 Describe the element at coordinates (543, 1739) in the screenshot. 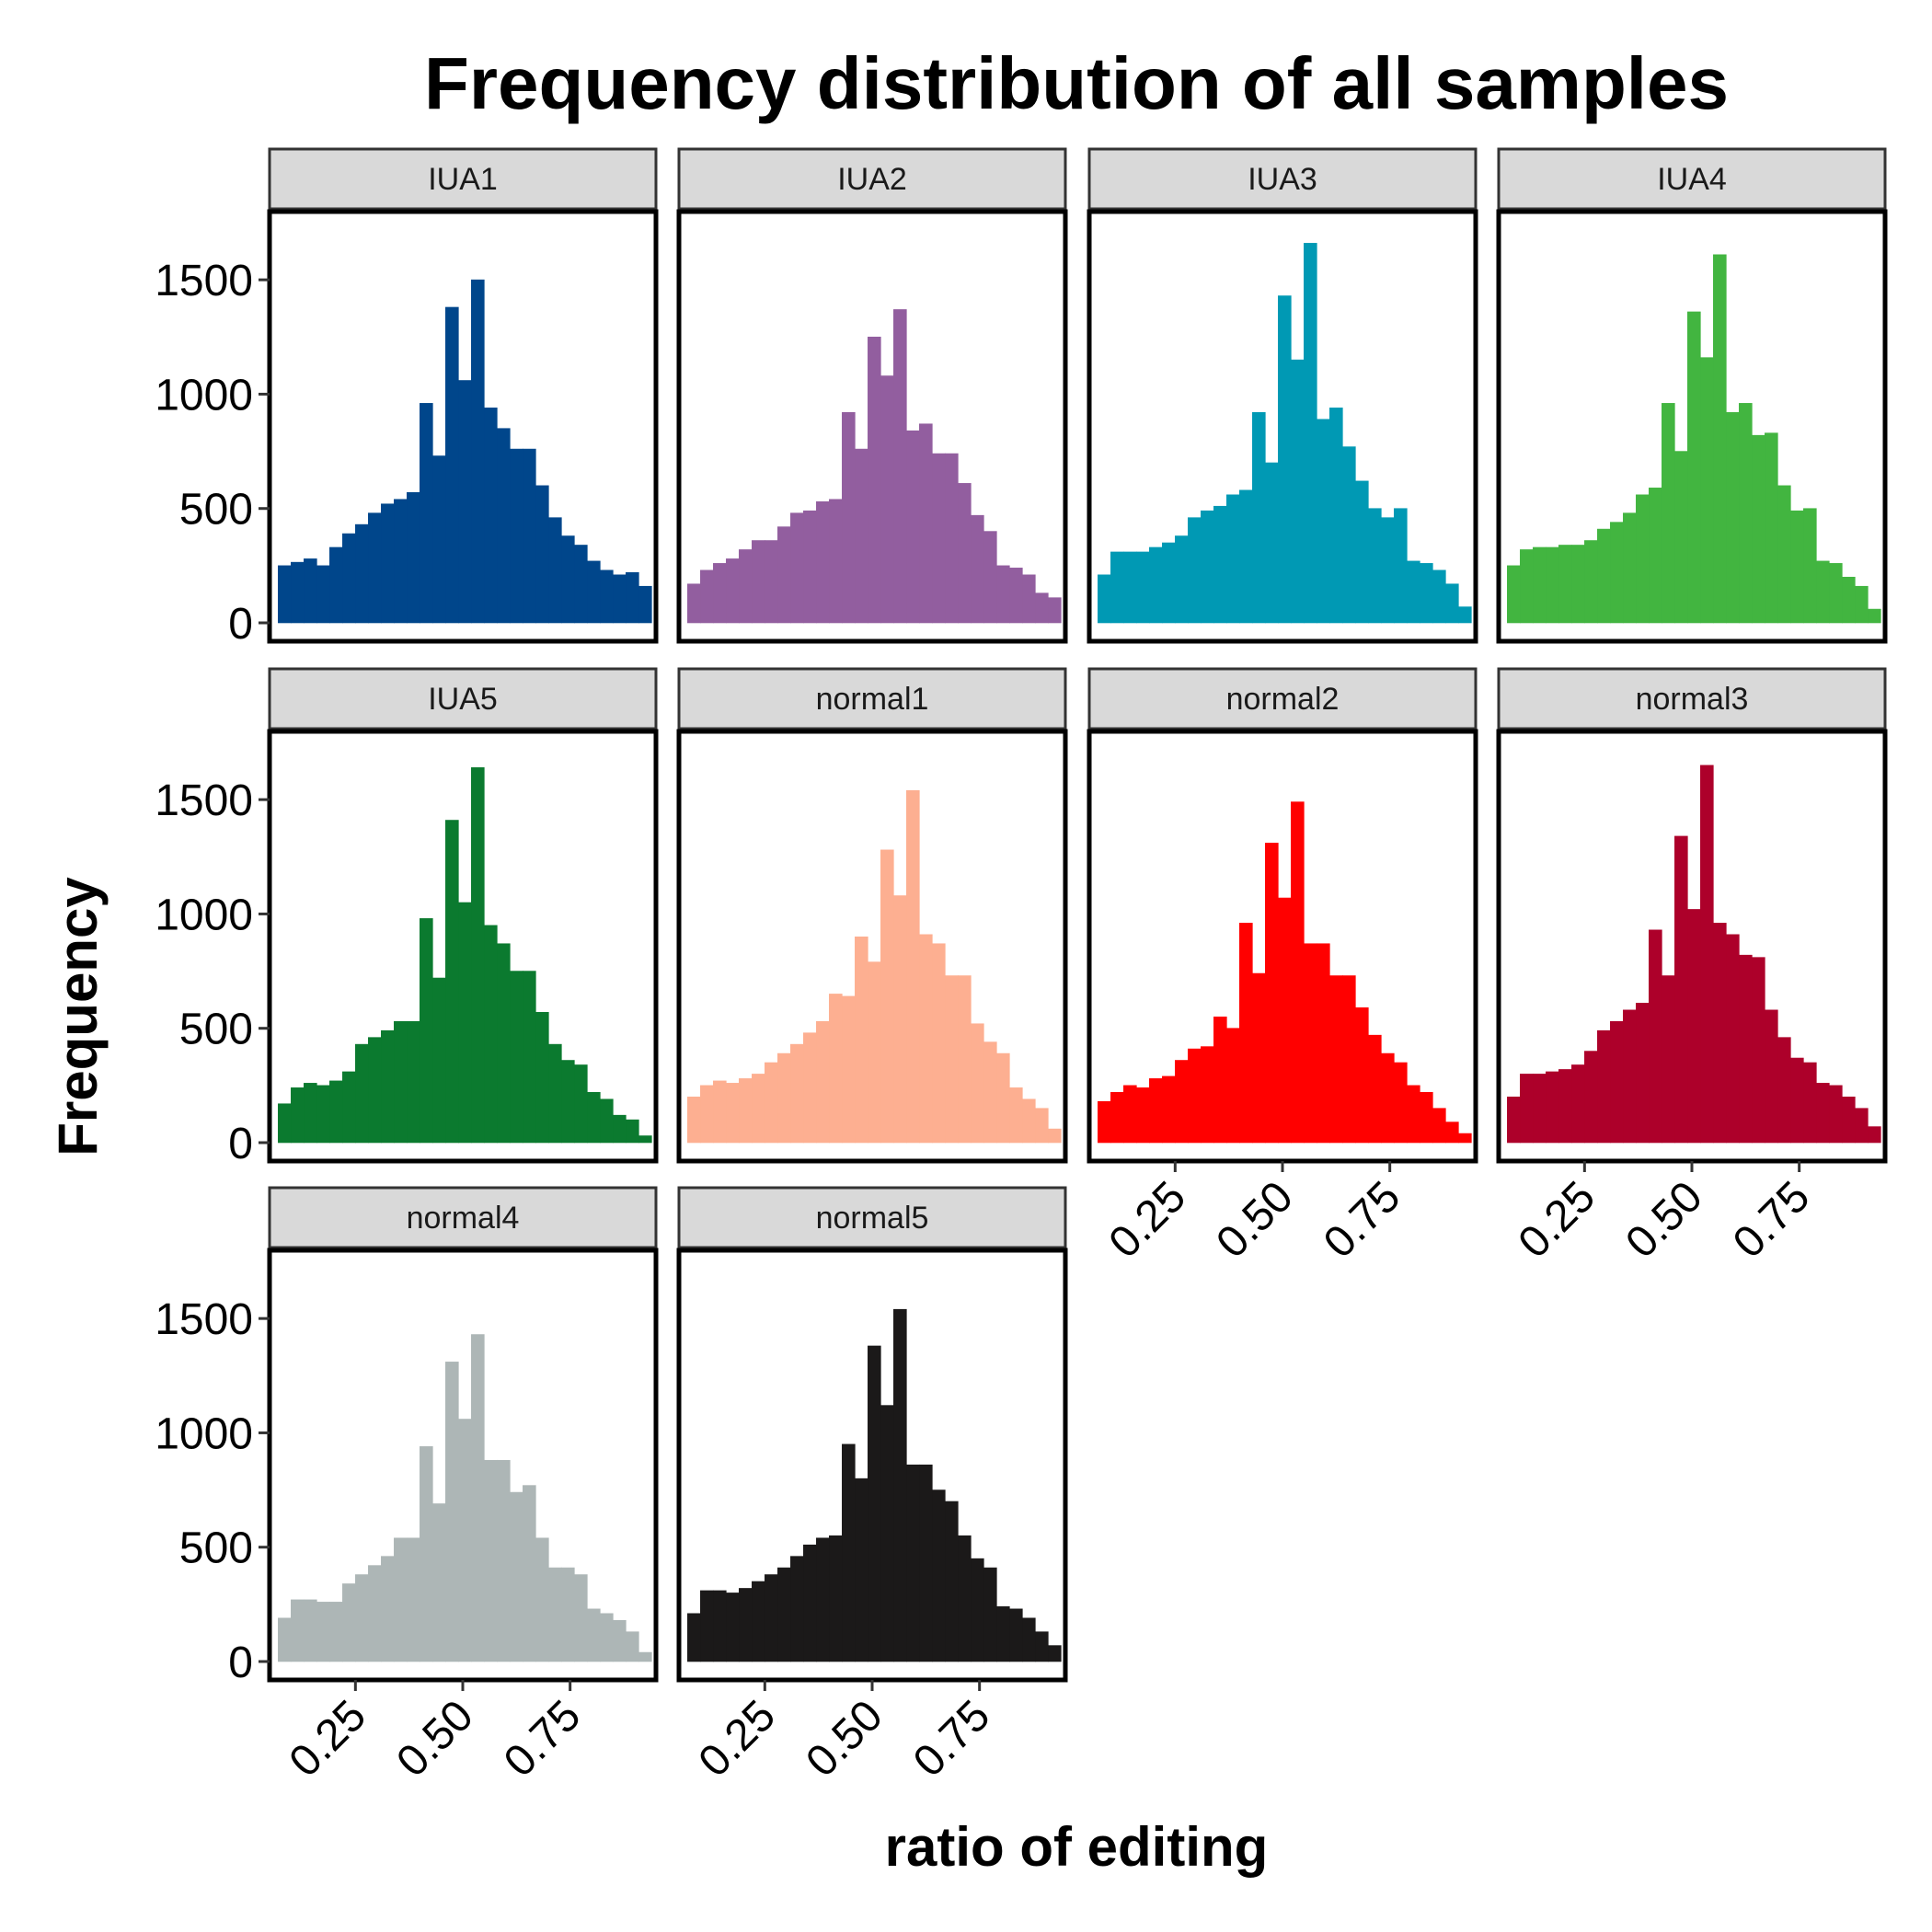

I see `x-tick-label: 0.75` at that location.